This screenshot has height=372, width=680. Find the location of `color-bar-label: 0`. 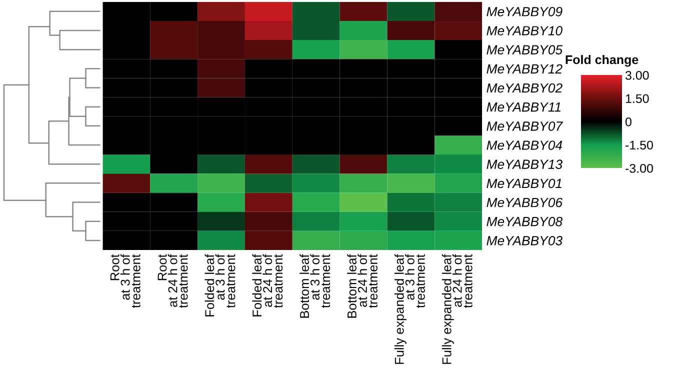

color-bar-label: 0 is located at coordinates (628, 121).